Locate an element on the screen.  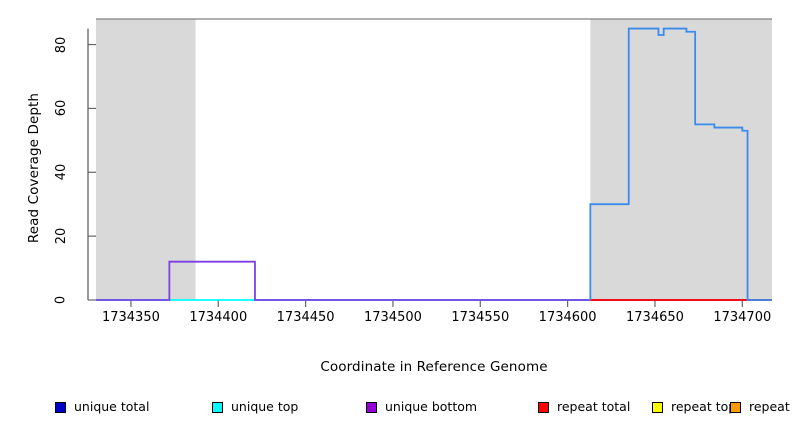
shaded-region-repeat-region-left is located at coordinates (146, 159).